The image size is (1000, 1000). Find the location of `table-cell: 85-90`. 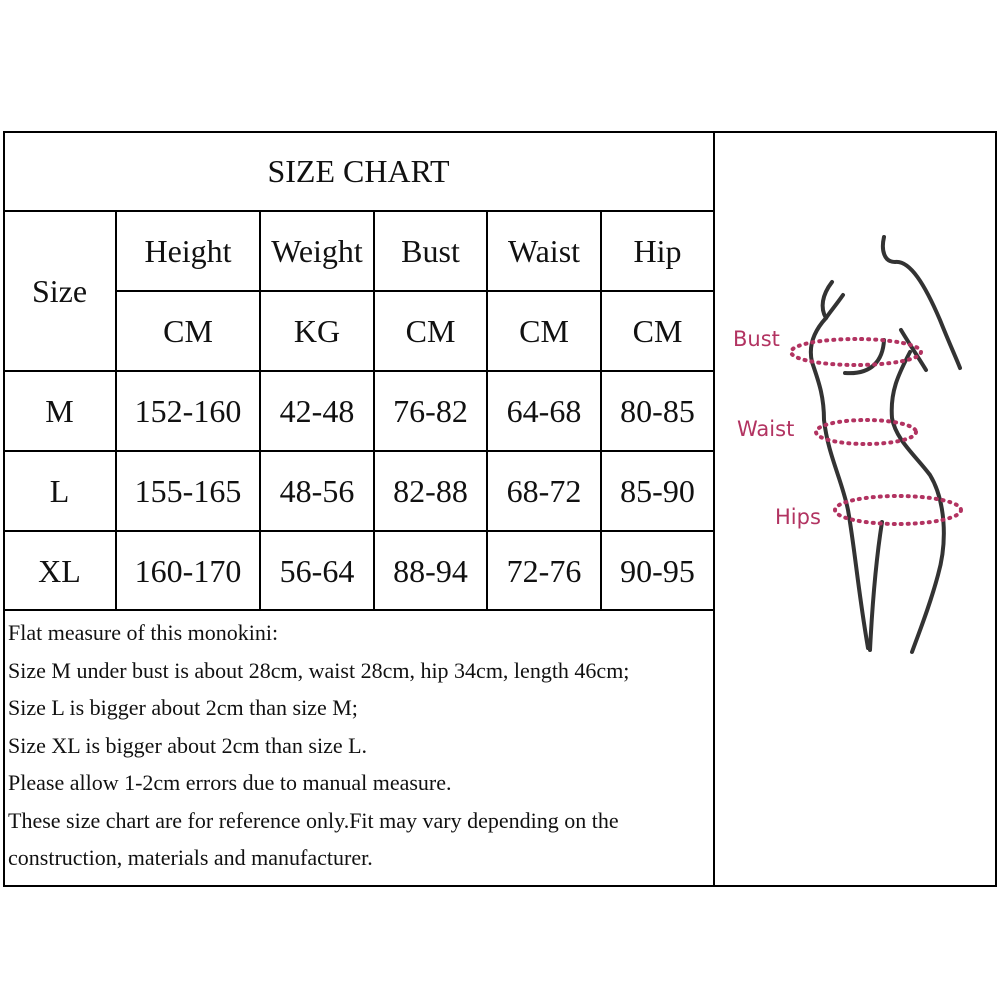

table-cell: 85-90 is located at coordinates (657, 490).